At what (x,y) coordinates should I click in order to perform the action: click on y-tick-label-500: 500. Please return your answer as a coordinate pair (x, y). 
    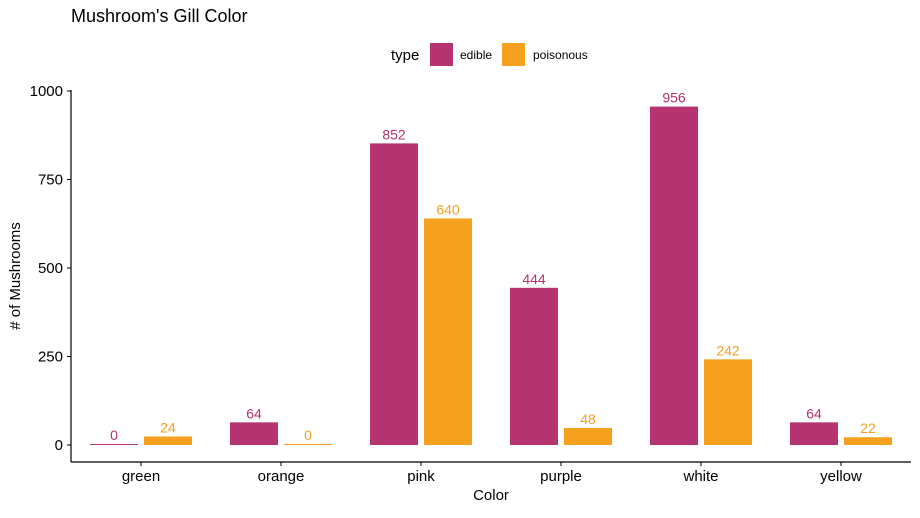
    Looking at the image, I should click on (50, 268).